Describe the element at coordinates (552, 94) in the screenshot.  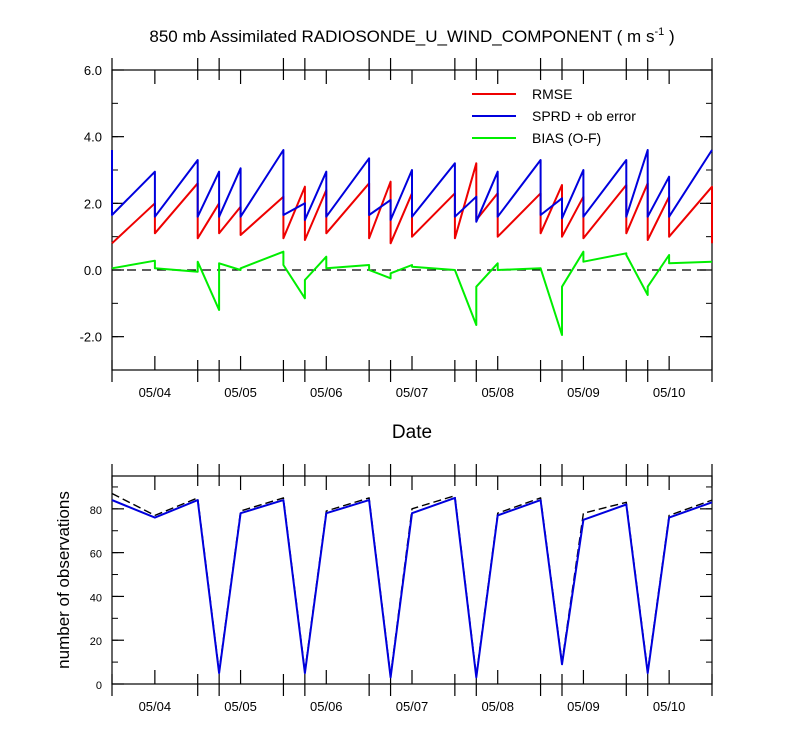
I see `legend-label-rmse: RMSE` at that location.